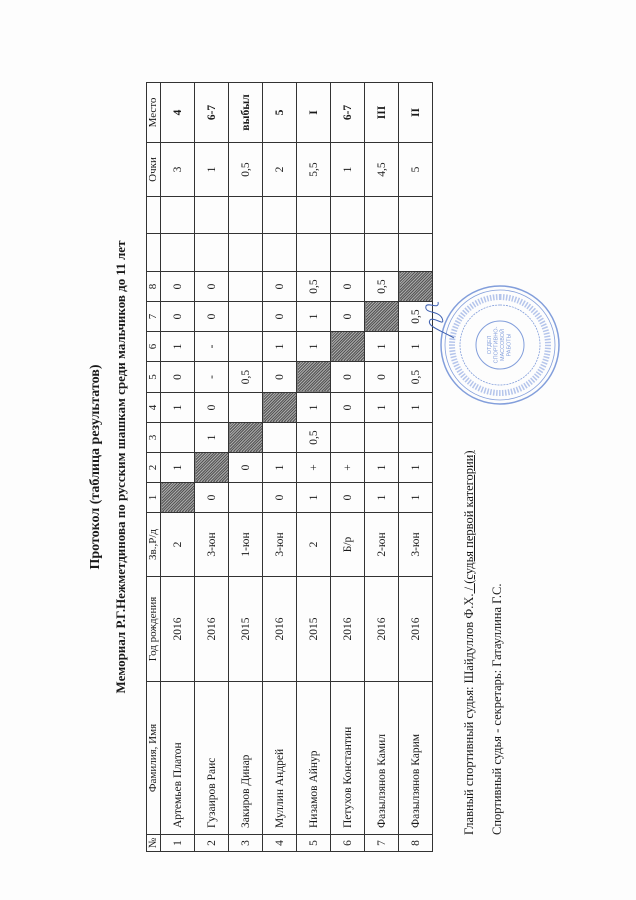 This screenshot has width=636, height=900. What do you see at coordinates (279, 467) in the screenshot?
I see `table-row: 4 Муллин Андрей 2016 3-юн 0 1 0 1 0 0 2 5` at bounding box center [279, 467].